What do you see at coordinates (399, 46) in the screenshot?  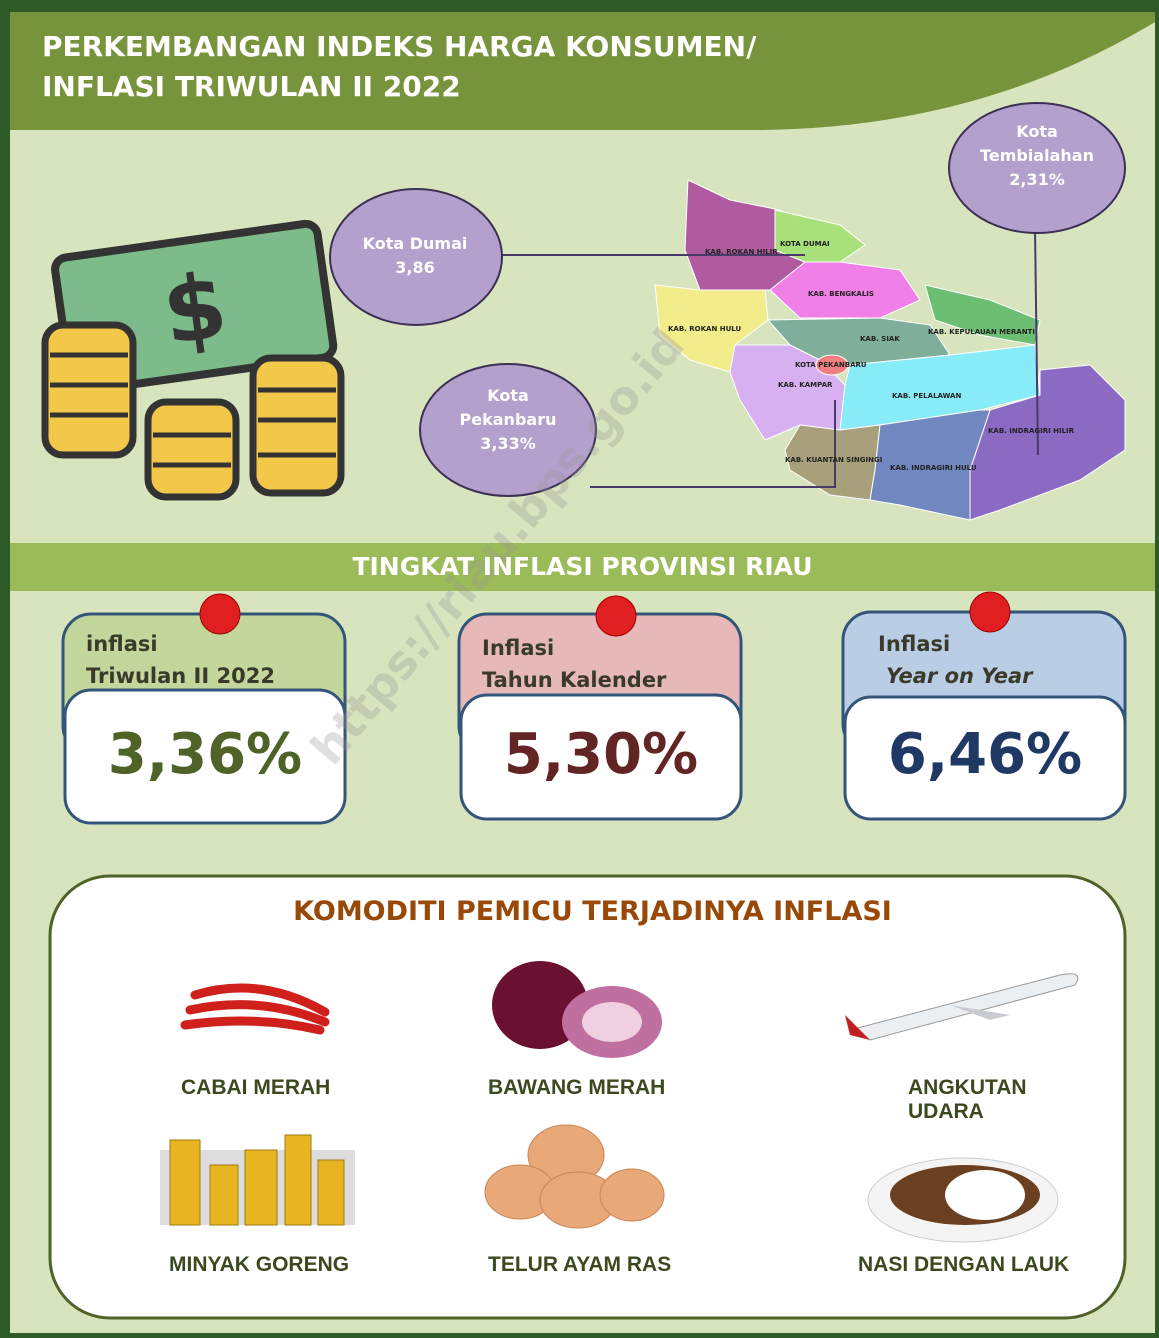 I see `title-line: PERKEMBANGAN INDEKS HARGA KONSUMEN/` at bounding box center [399, 46].